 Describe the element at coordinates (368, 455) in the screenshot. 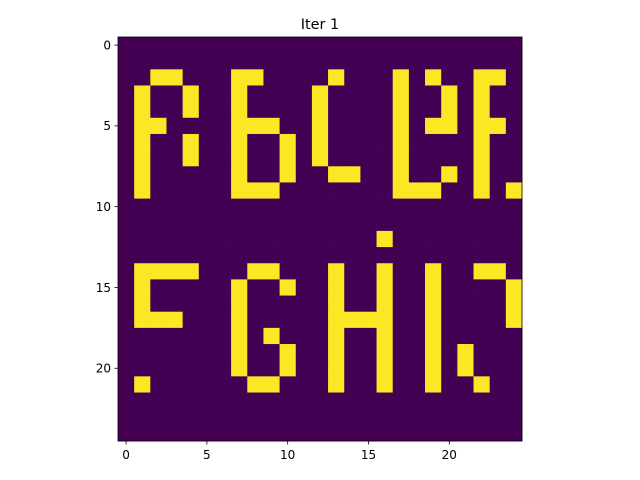

I see `x-tick-label: 15` at that location.